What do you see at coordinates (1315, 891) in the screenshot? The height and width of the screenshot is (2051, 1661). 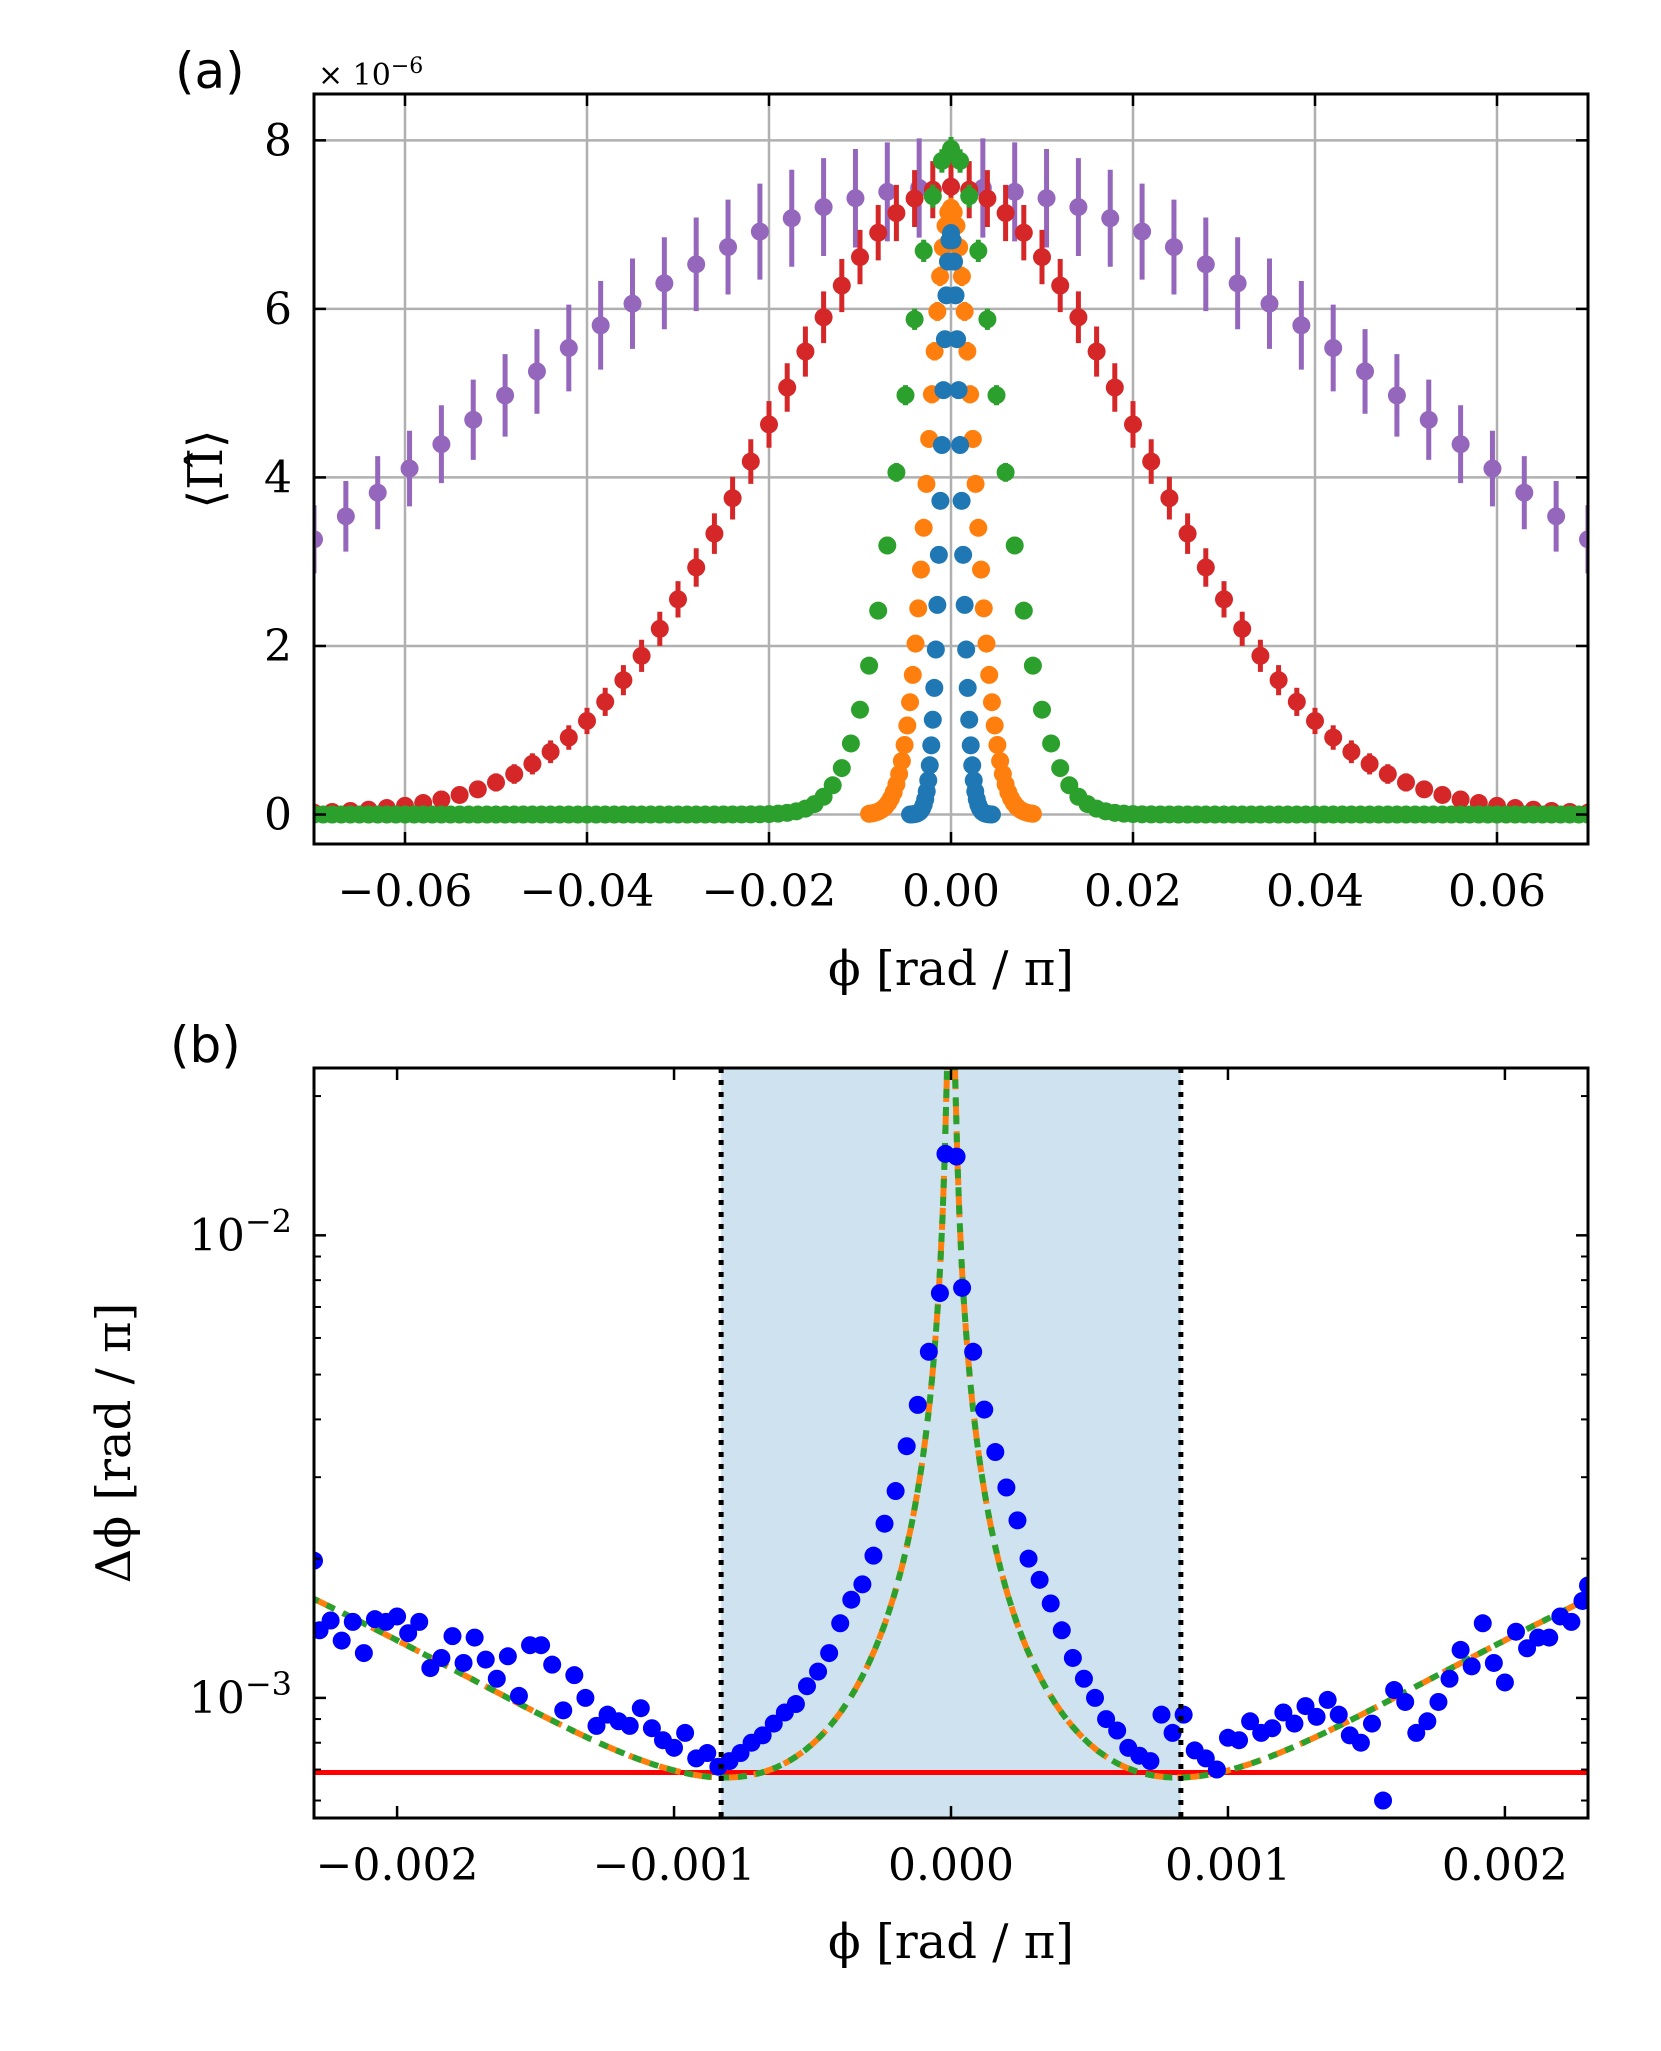 I see `x-tick-label: 0.04` at bounding box center [1315, 891].